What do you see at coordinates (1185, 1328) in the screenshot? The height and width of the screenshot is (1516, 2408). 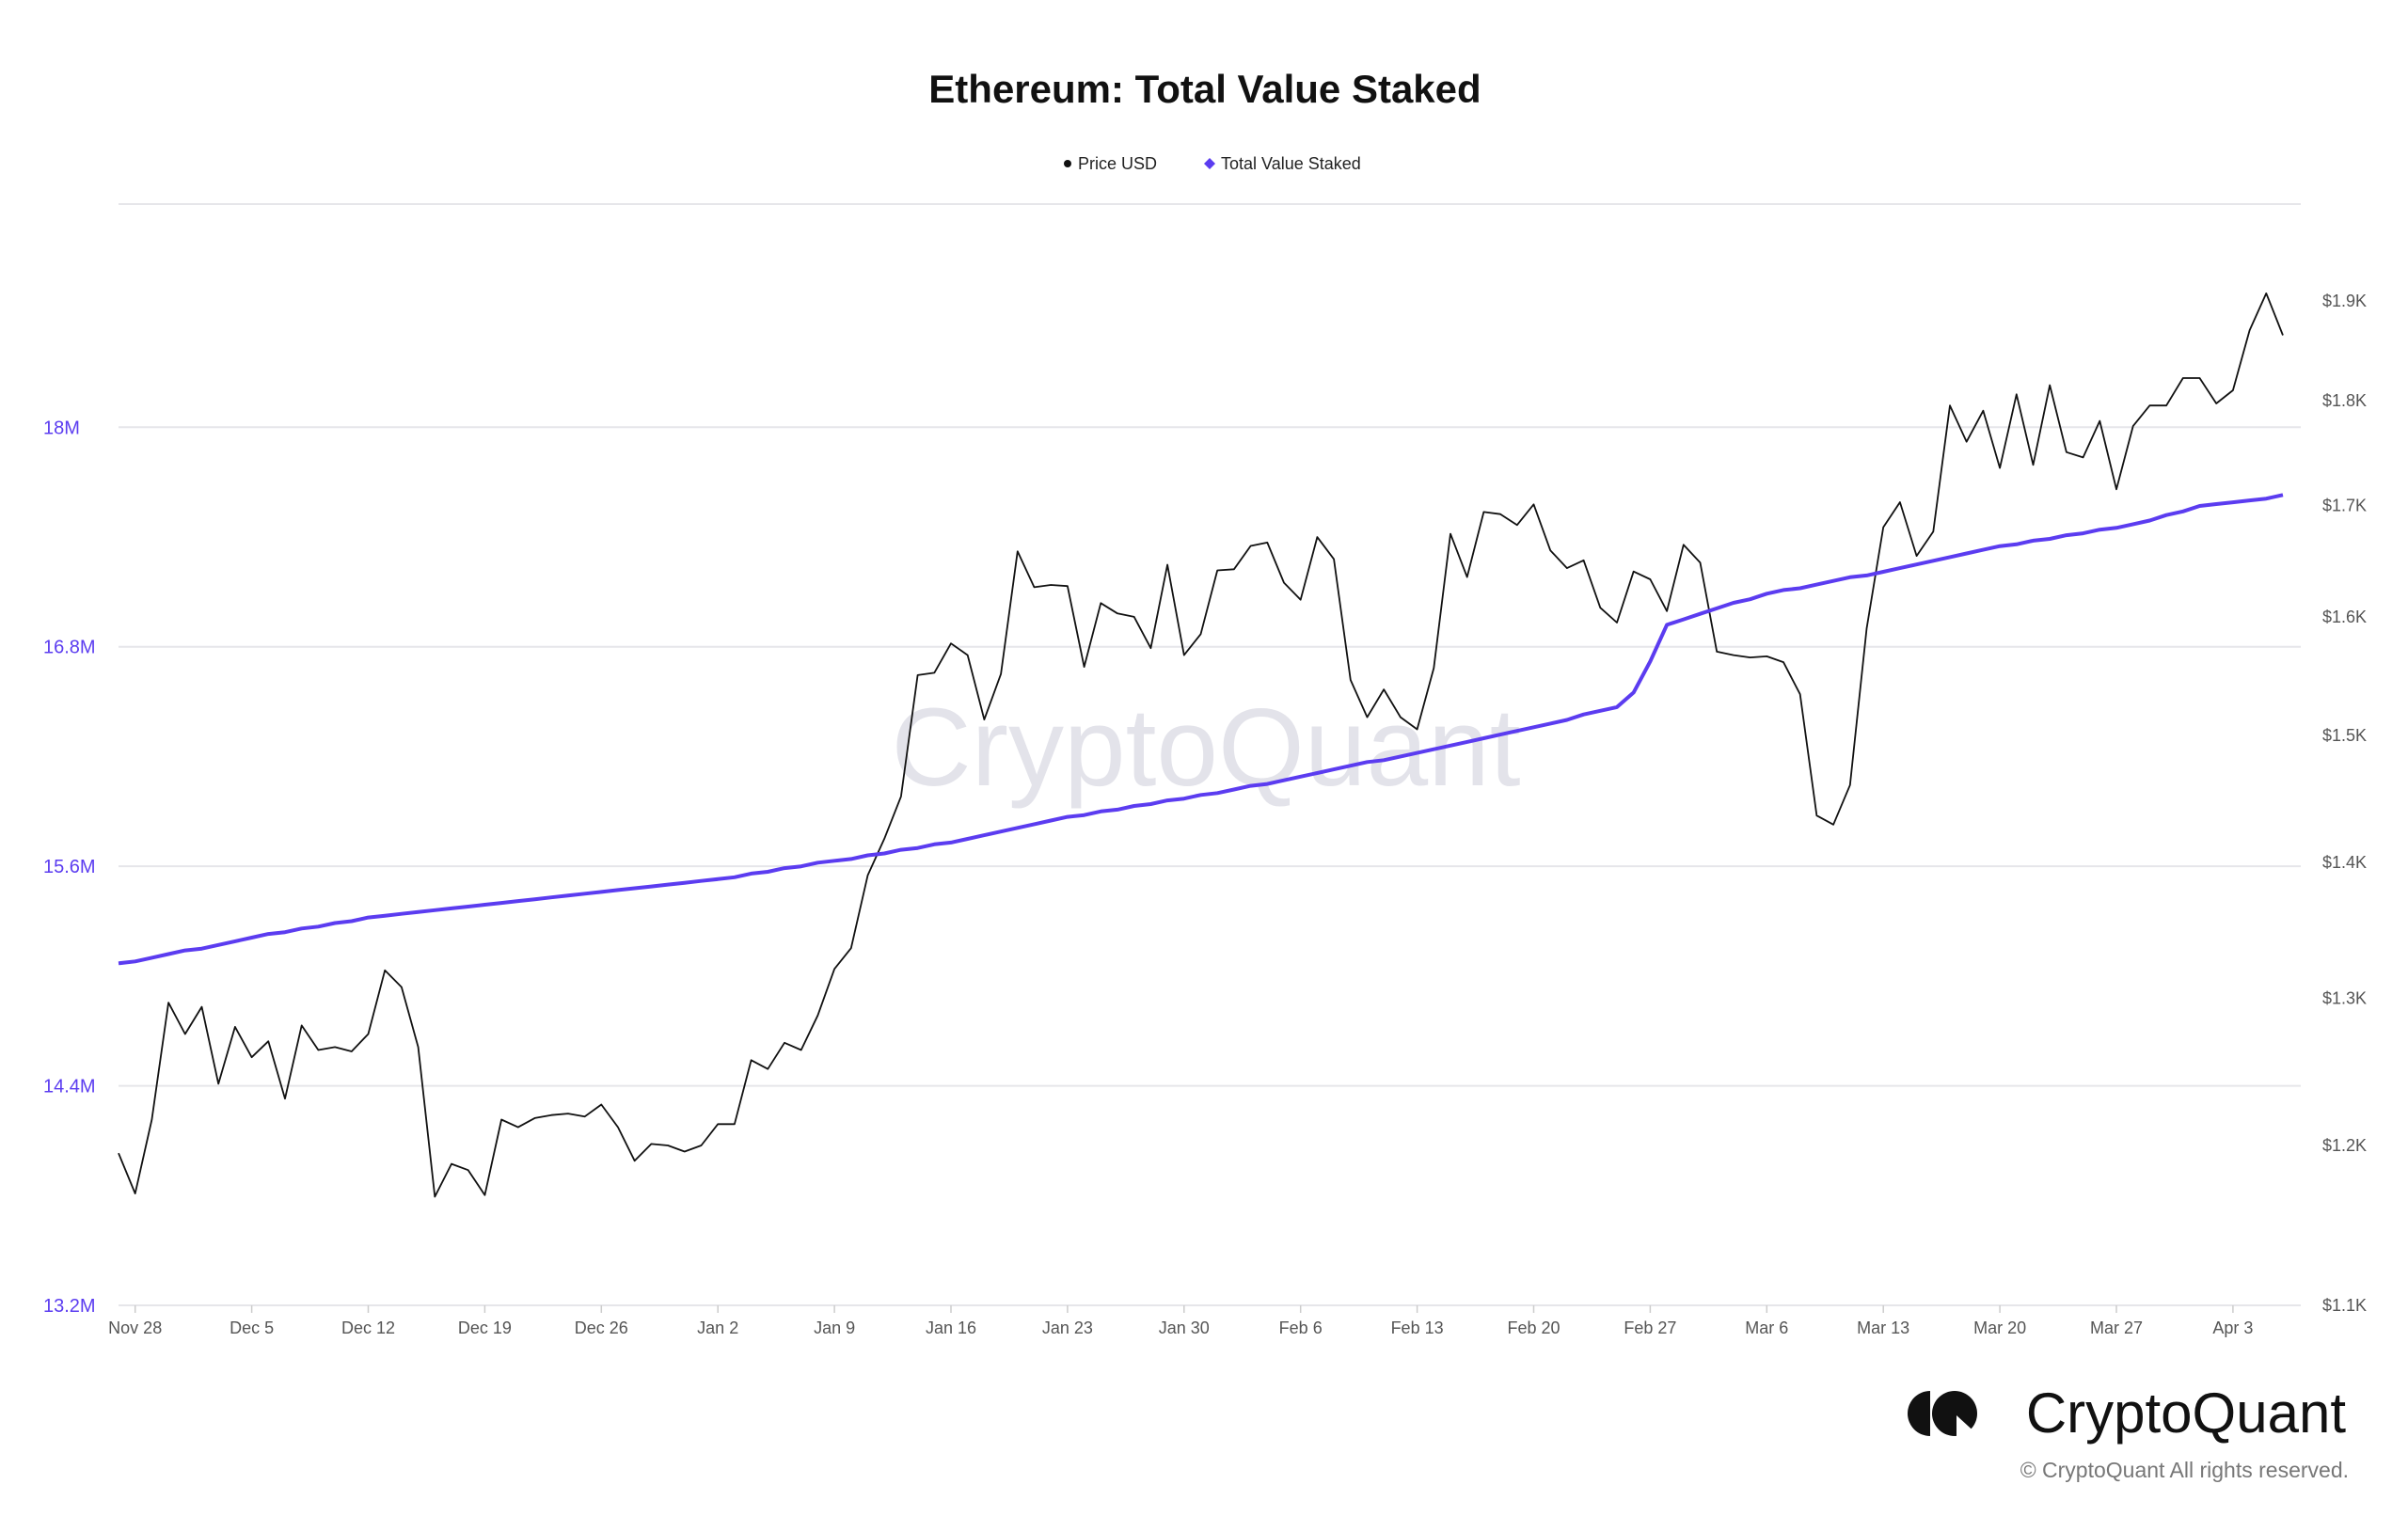 I see `x-tick-label: Jan 30` at bounding box center [1185, 1328].